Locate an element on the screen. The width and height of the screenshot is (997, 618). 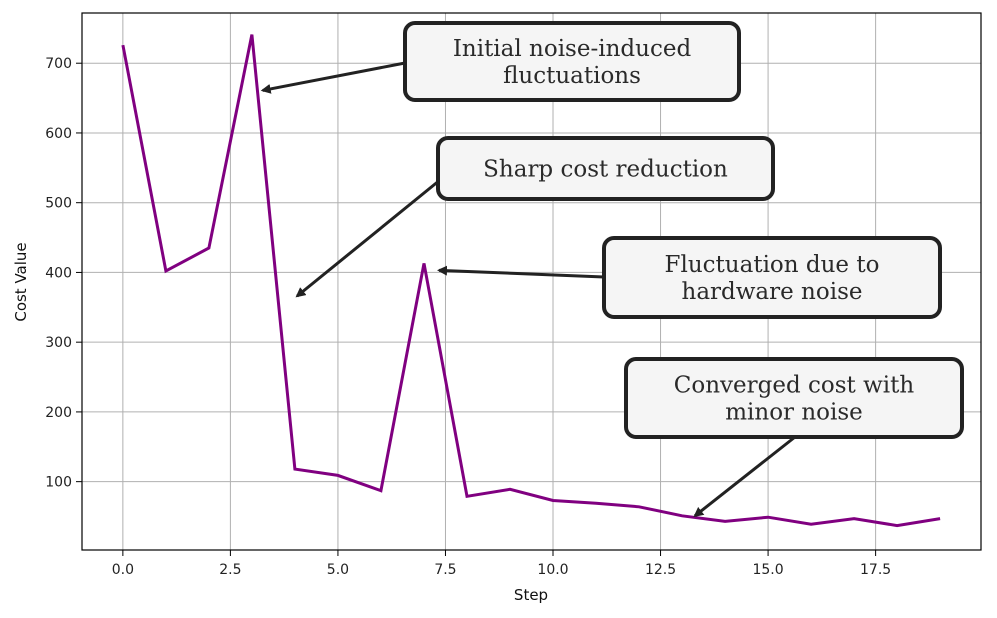
x-tick-label: 15.0 is located at coordinates (767, 570).